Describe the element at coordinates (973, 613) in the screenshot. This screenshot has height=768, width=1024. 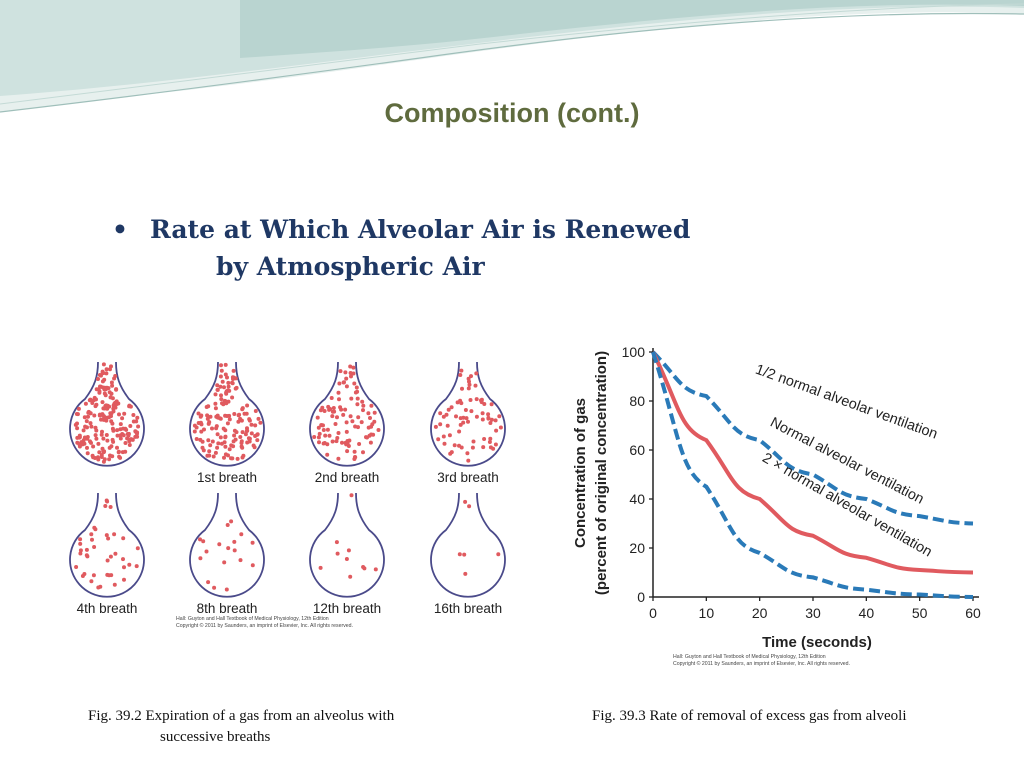
I see `chart-x-tick-label: 60` at that location.